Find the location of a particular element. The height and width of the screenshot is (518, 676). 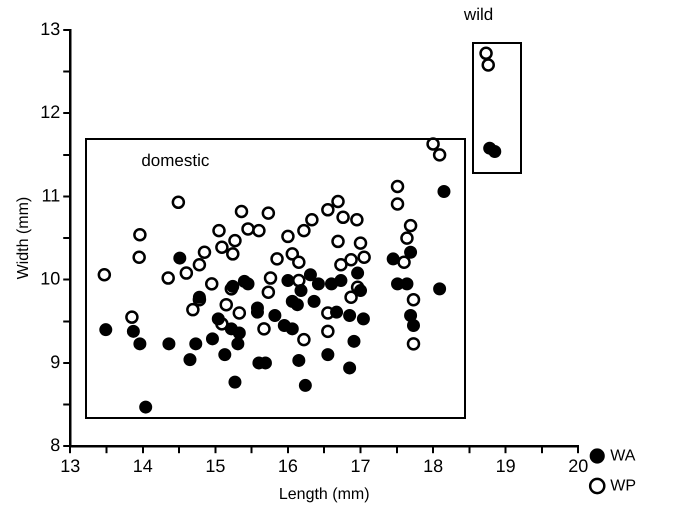

x-axis-title: Length (mm) is located at coordinates (324, 494).